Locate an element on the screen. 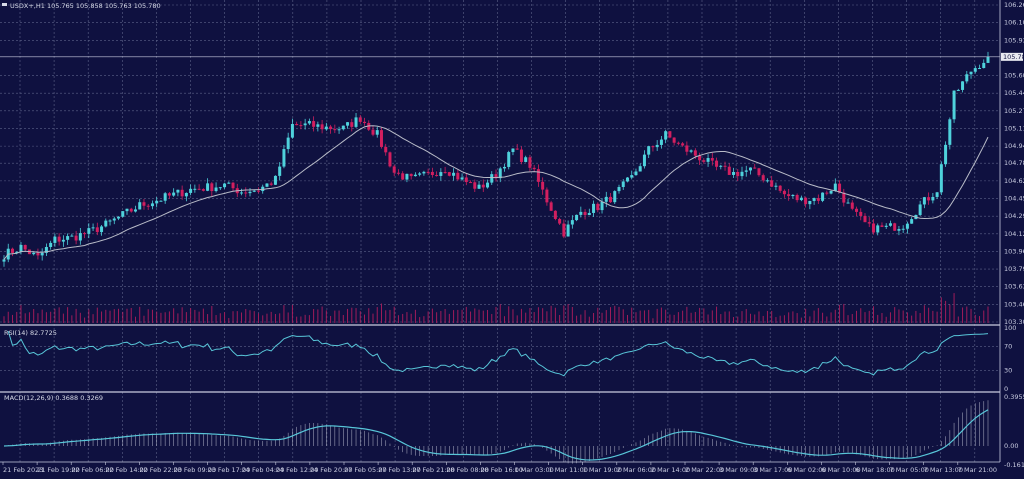 The image size is (1024, 479). price-tick-label: 103.630 is located at coordinates (1014, 287).